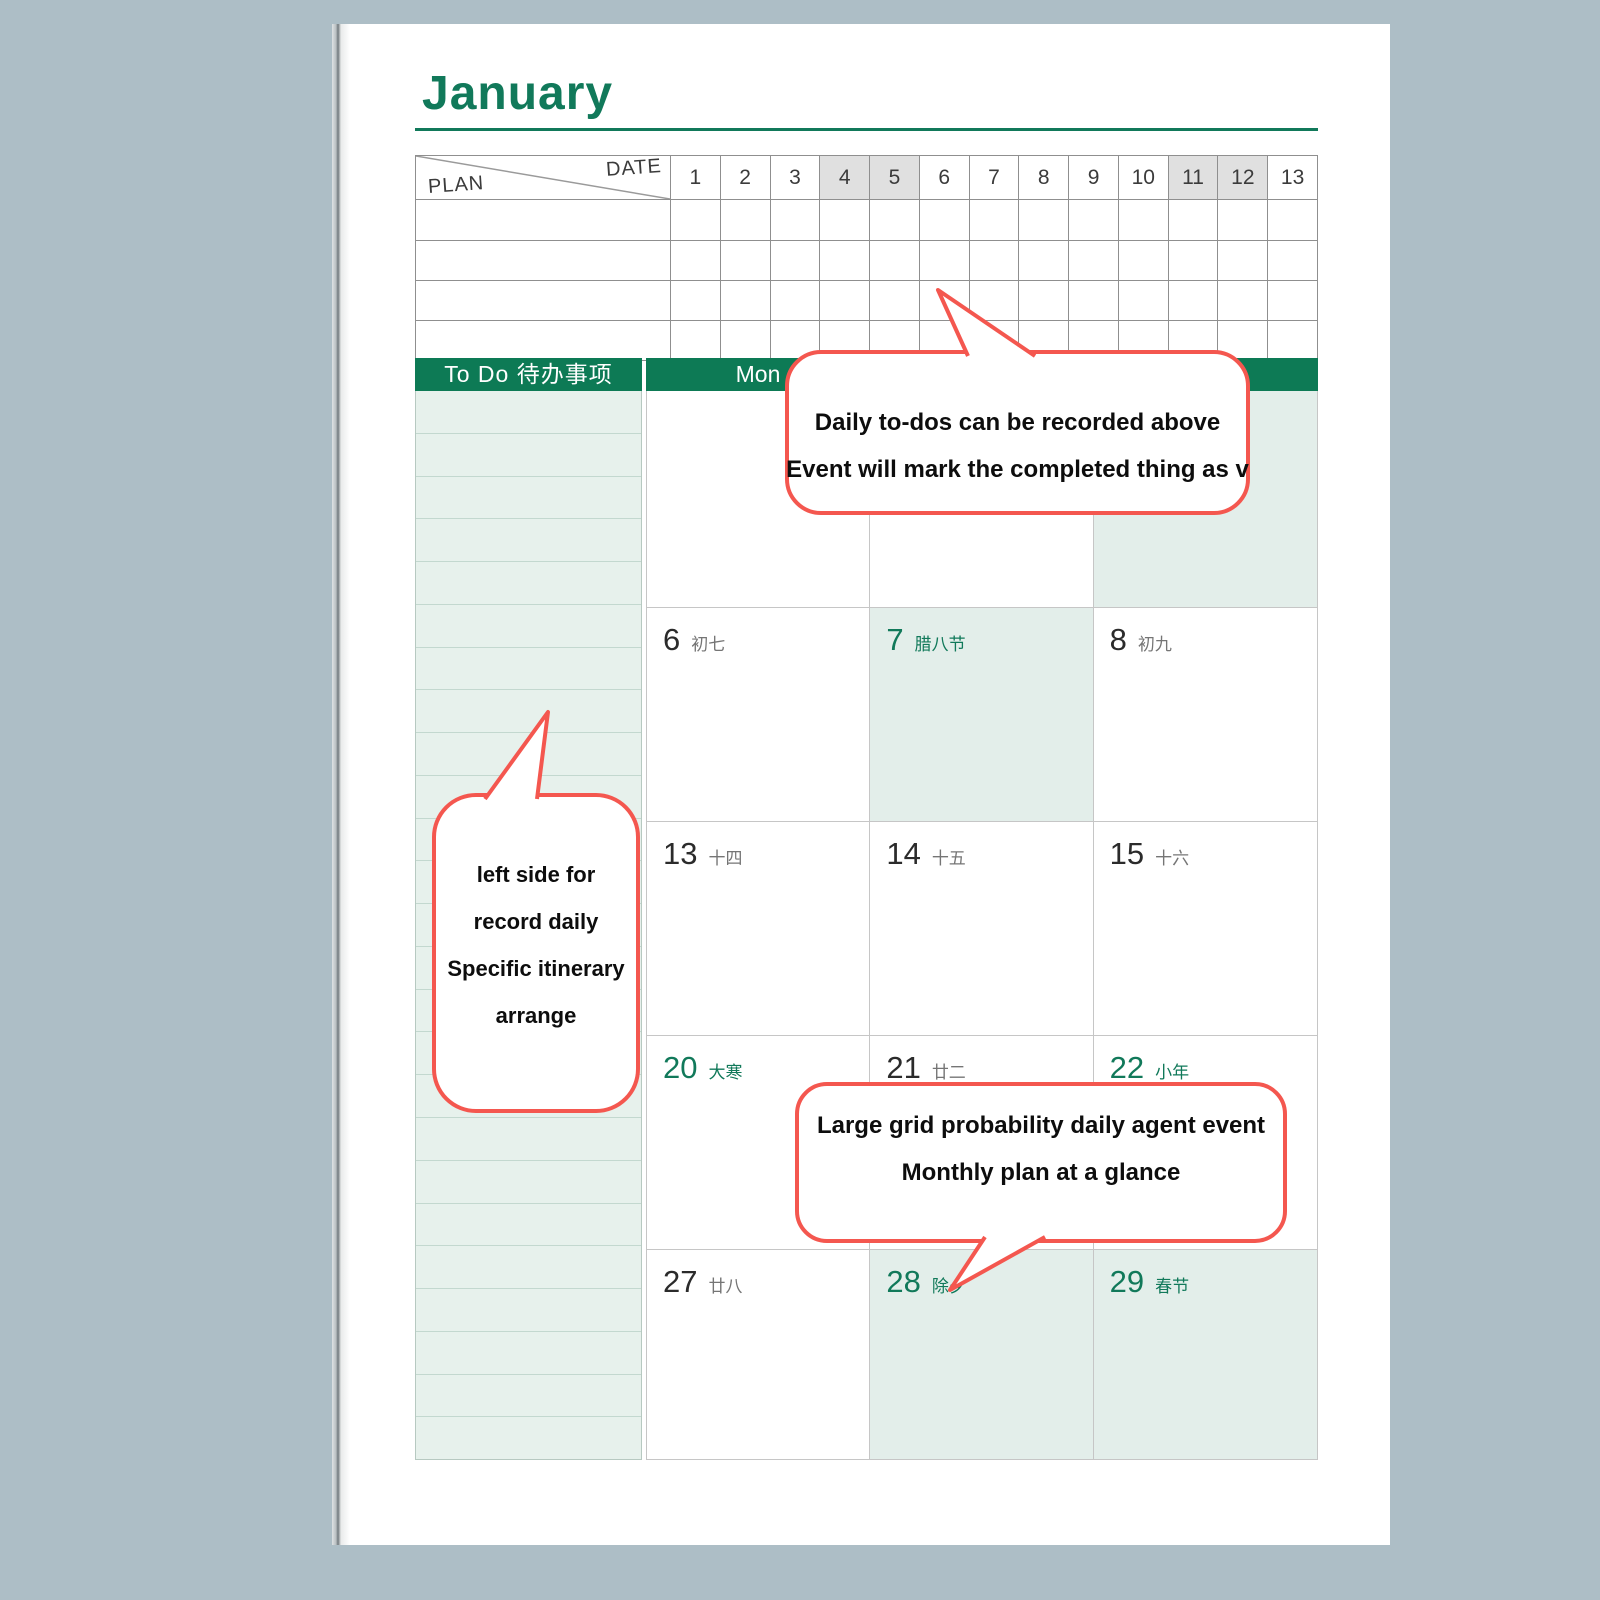 The image size is (1600, 1600). What do you see at coordinates (1242, 177) in the screenshot?
I see `plan-date-12: 12` at bounding box center [1242, 177].